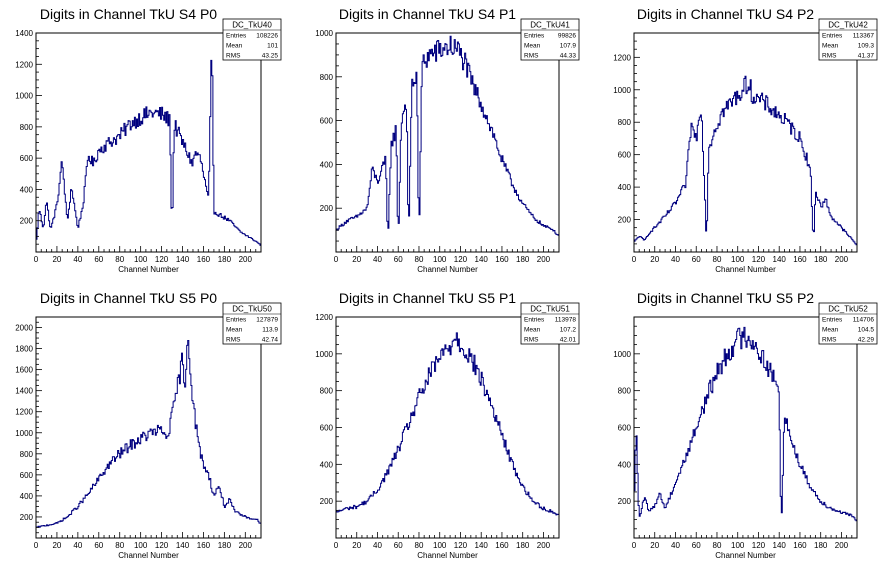  I want to click on stats-box-title: DC_TkU40, so click(252, 25).